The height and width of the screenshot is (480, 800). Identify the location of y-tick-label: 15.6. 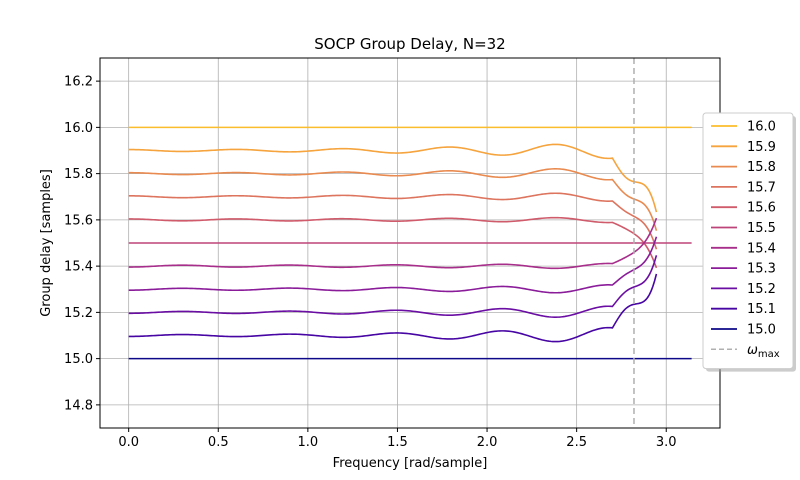
(78, 220).